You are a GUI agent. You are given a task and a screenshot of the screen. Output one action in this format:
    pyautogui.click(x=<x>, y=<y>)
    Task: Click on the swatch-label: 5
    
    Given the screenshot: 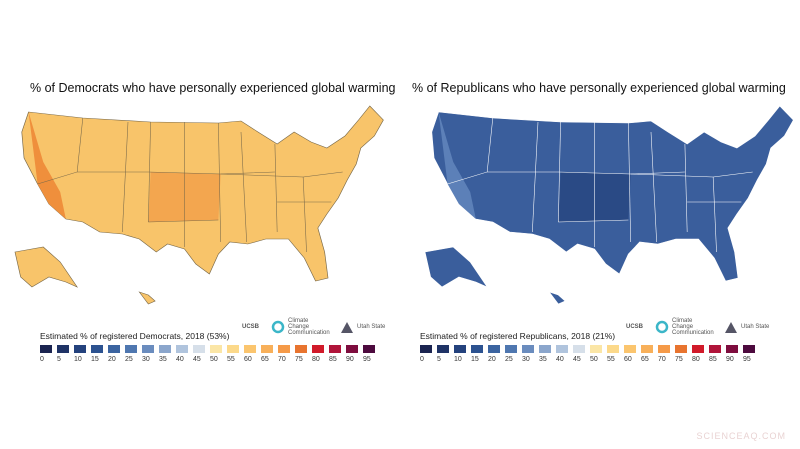 What is the action you would take?
    pyautogui.click(x=439, y=359)
    